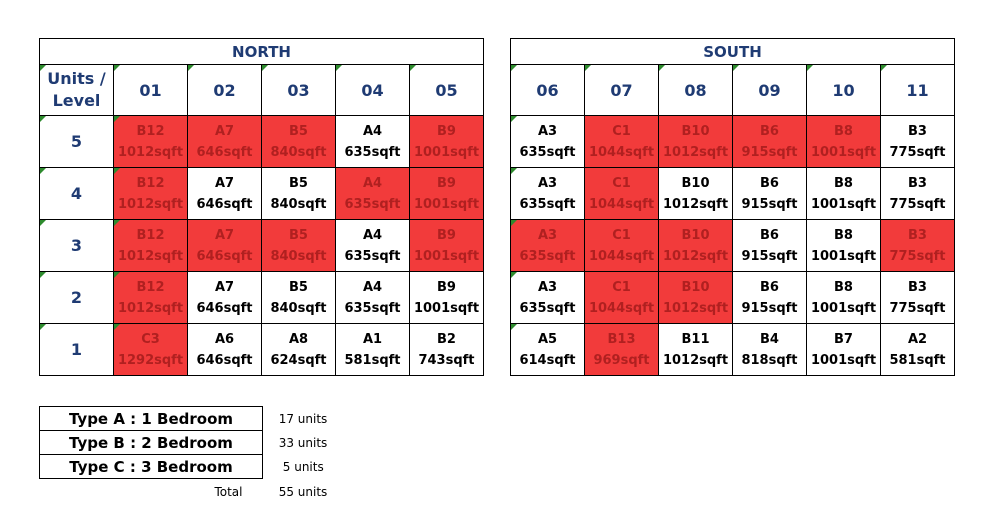 Image resolution: width=992 pixels, height=532 pixels. I want to click on unit-cell: A6 646sqft, so click(224, 349).